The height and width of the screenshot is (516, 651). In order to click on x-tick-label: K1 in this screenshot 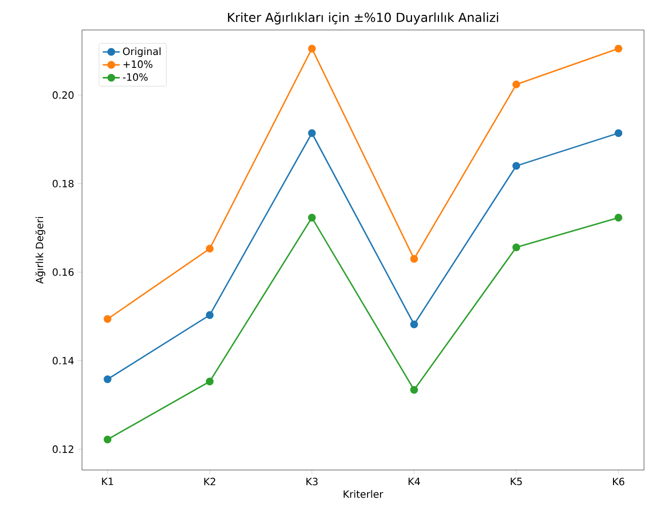, I will do `click(108, 482)`.